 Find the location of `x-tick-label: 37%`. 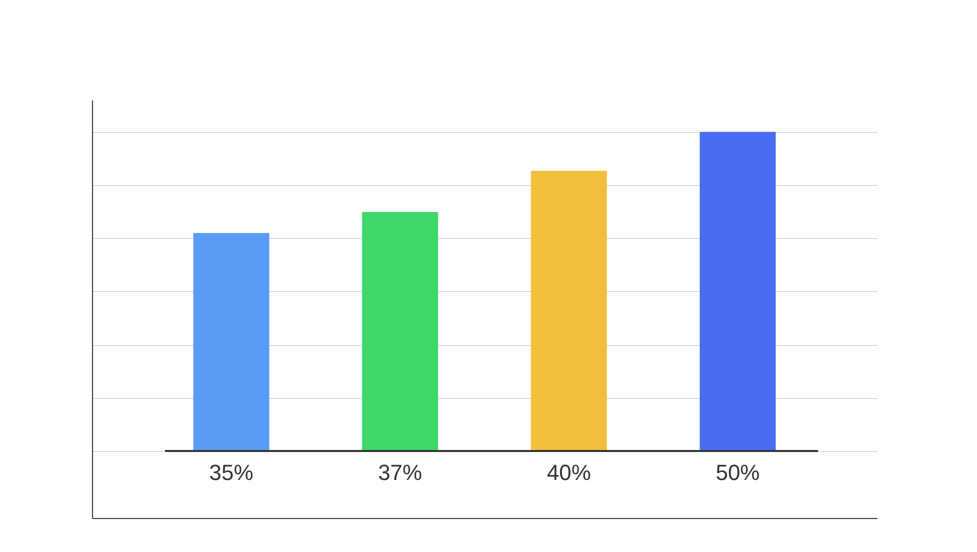

x-tick-label: 37% is located at coordinates (400, 472).